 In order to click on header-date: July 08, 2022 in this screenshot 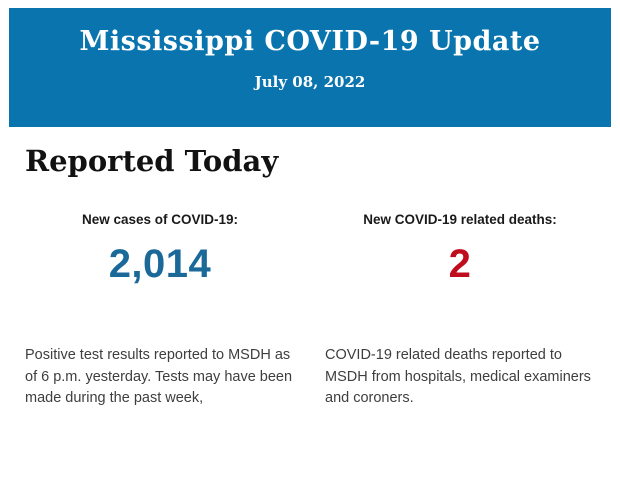, I will do `click(310, 82)`.